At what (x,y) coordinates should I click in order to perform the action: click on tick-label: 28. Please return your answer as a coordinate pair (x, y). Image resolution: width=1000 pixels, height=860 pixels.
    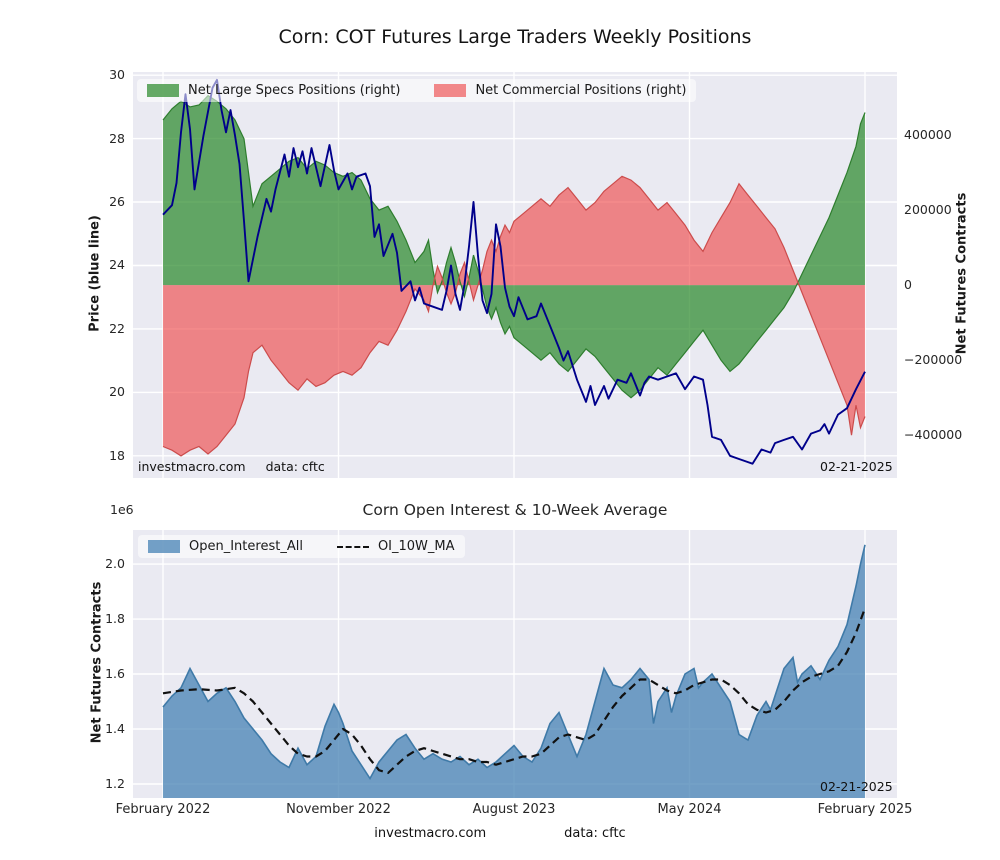
    Looking at the image, I should click on (117, 138).